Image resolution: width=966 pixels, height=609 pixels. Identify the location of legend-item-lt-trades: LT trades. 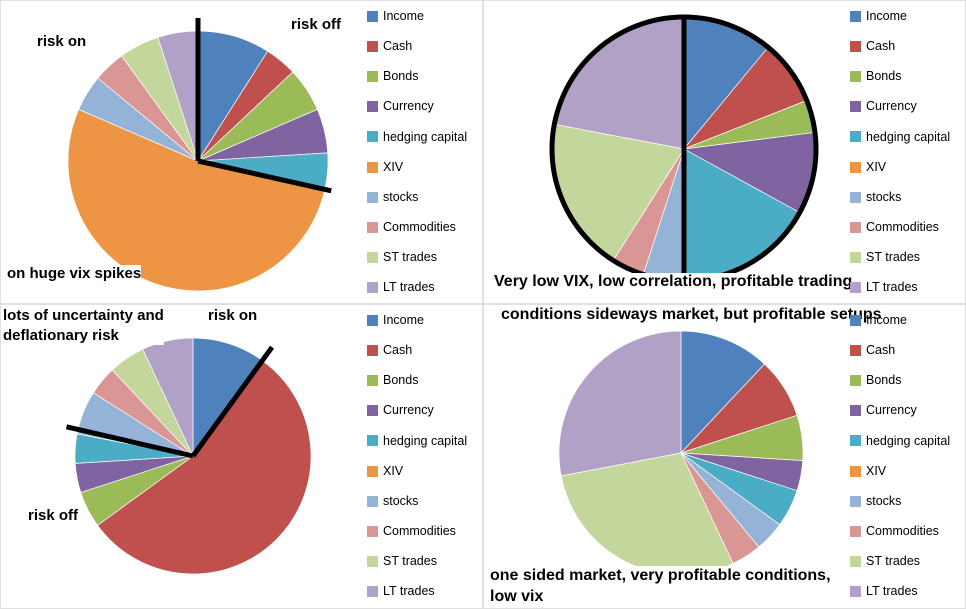
(423, 591).